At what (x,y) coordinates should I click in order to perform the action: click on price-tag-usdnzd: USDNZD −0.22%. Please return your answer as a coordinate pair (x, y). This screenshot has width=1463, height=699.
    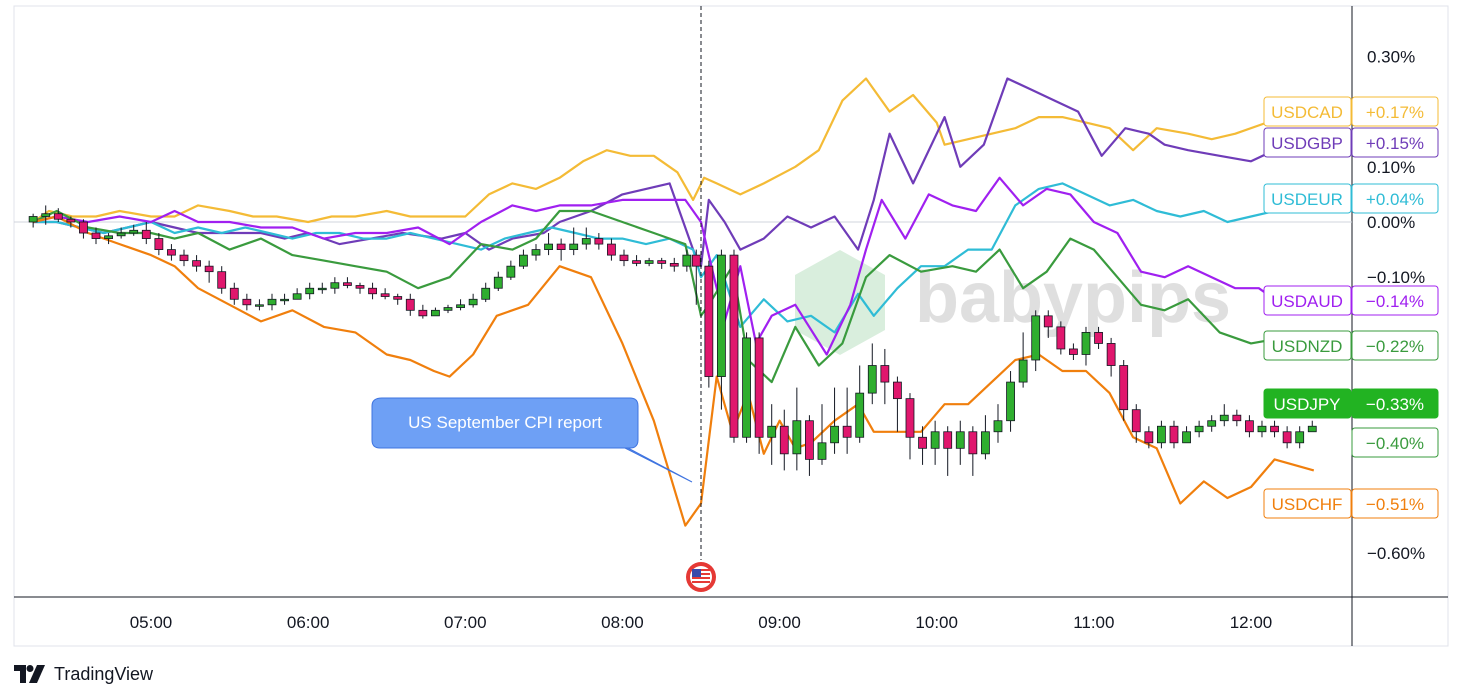
    Looking at the image, I should click on (1351, 345).